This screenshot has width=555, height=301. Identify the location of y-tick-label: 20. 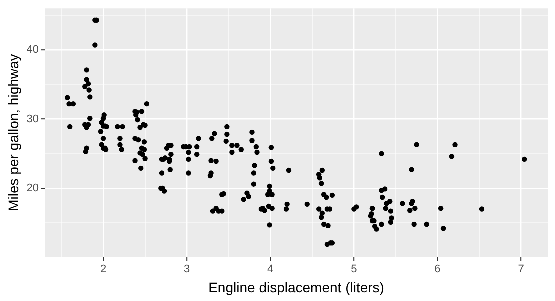
(33, 188).